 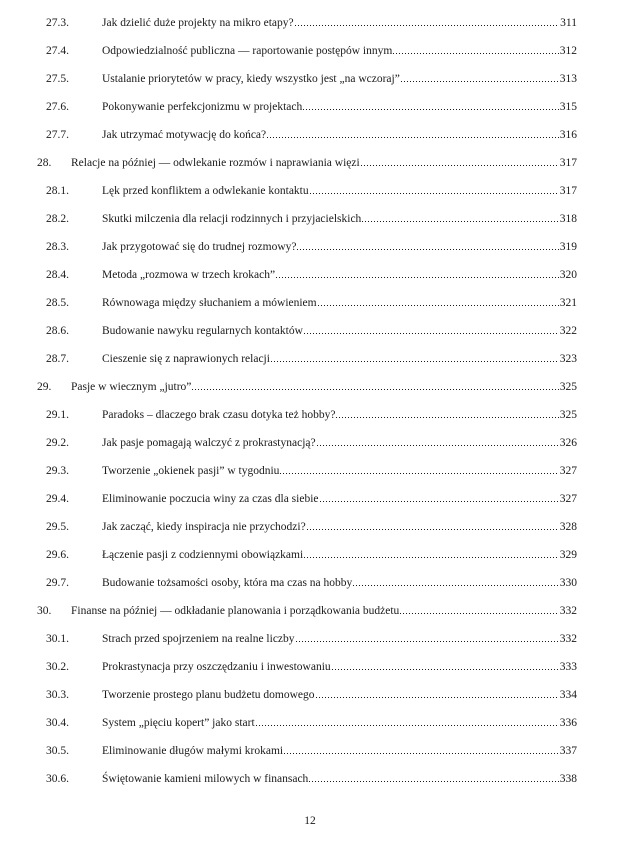 What do you see at coordinates (568, 583) in the screenshot?
I see `toc-entry-page-number: 330` at bounding box center [568, 583].